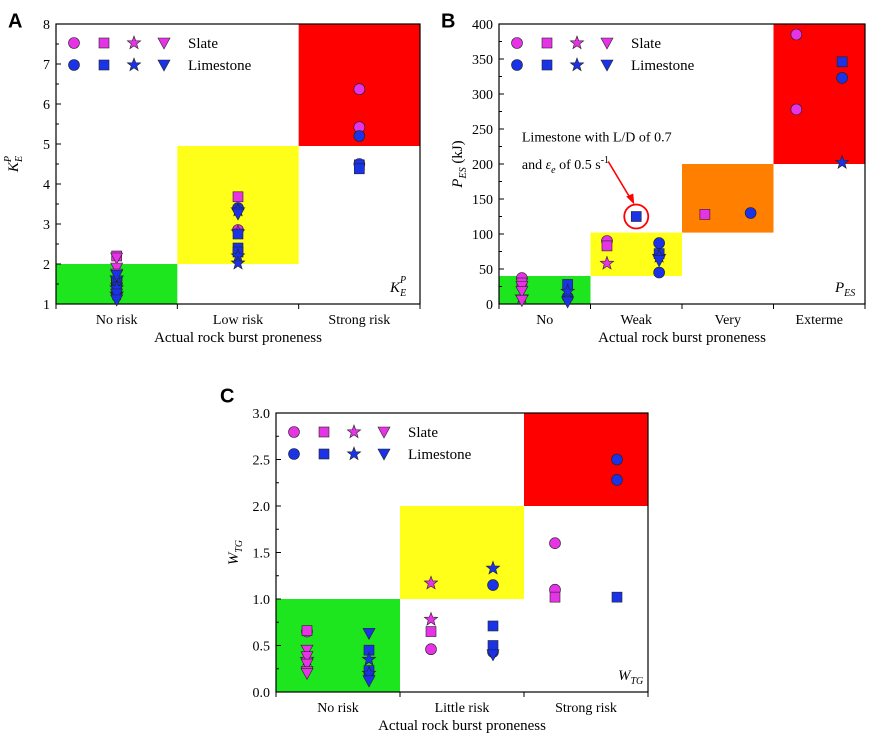 The width and height of the screenshot is (872, 736). I want to click on panel-letter: C, so click(227, 397).